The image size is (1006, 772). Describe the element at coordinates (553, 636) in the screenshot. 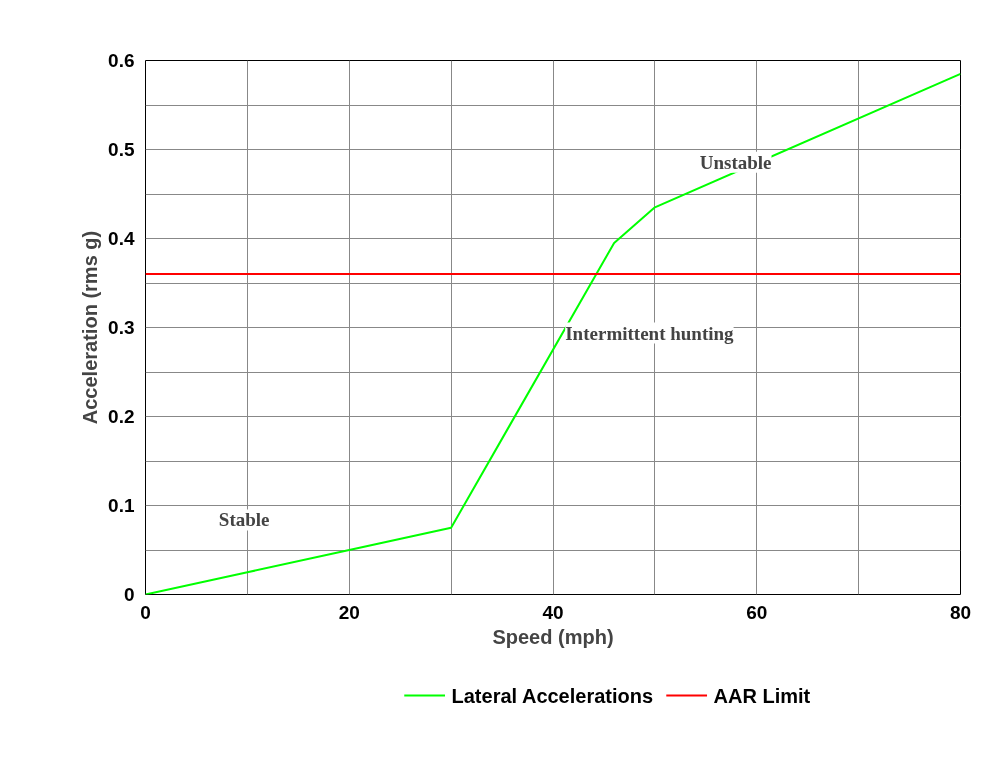

I see `x-axis-title: Speed (mph)` at that location.